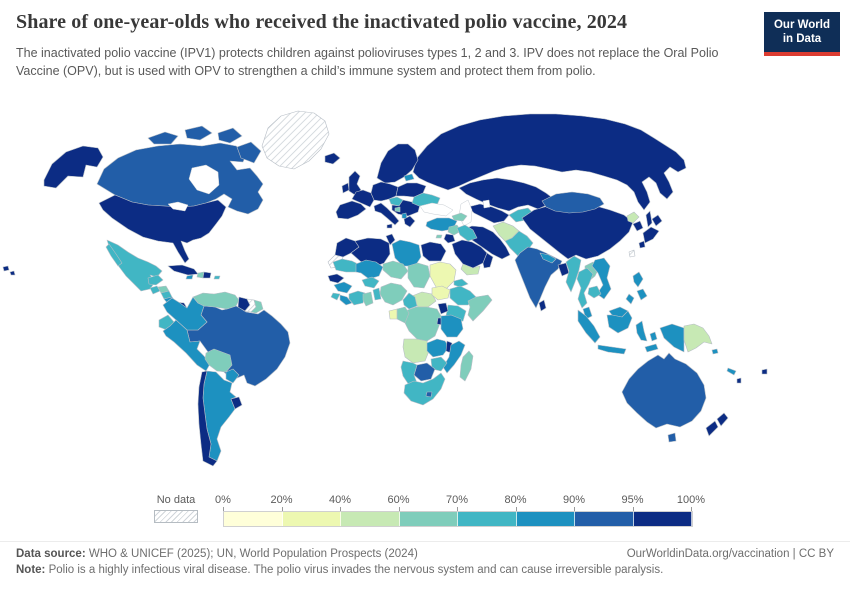 Image resolution: width=850 pixels, height=600 pixels. I want to click on region-south-sudan, so click(441, 293).